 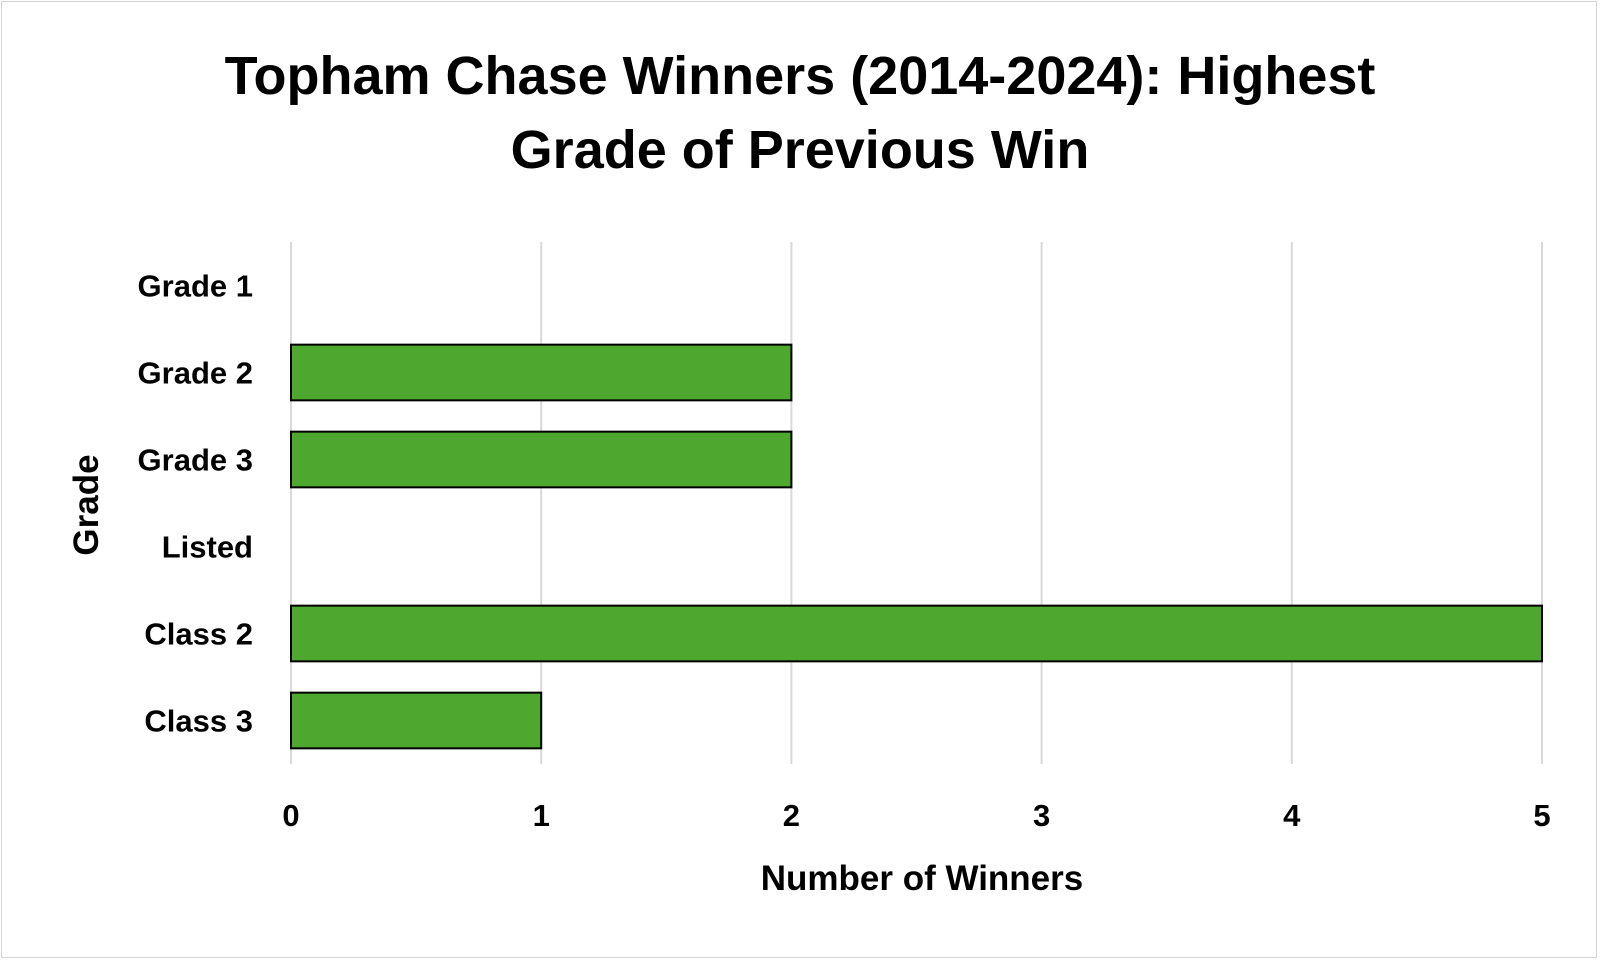 I want to click on x-tick-labels: 0 1 2 3 4 5, so click(x=916, y=815).